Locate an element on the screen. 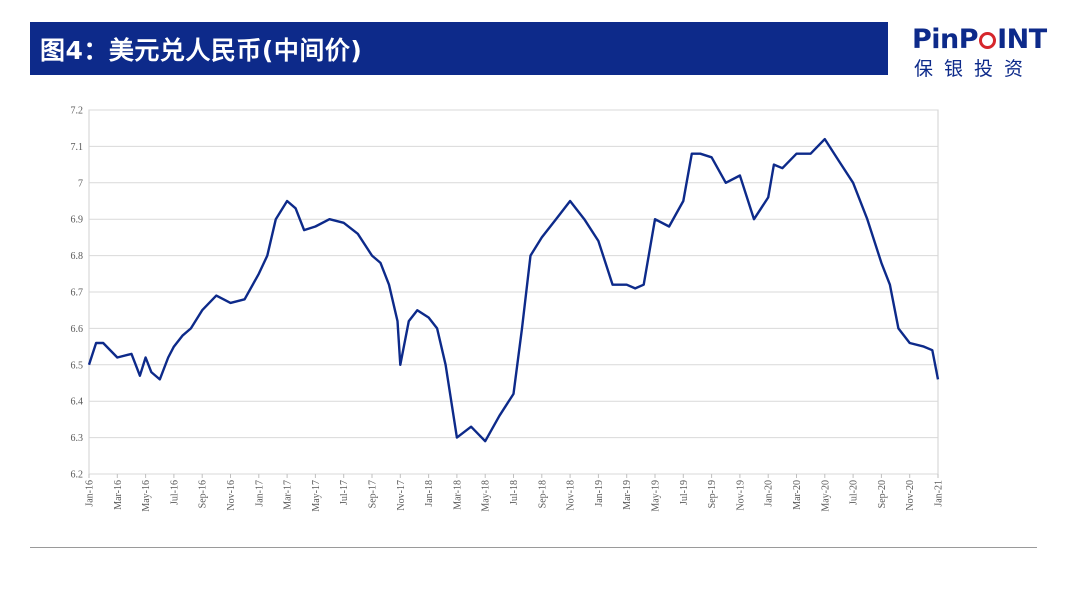 The image size is (1080, 608). x-tick-label: Sep-17 is located at coordinates (373, 494).